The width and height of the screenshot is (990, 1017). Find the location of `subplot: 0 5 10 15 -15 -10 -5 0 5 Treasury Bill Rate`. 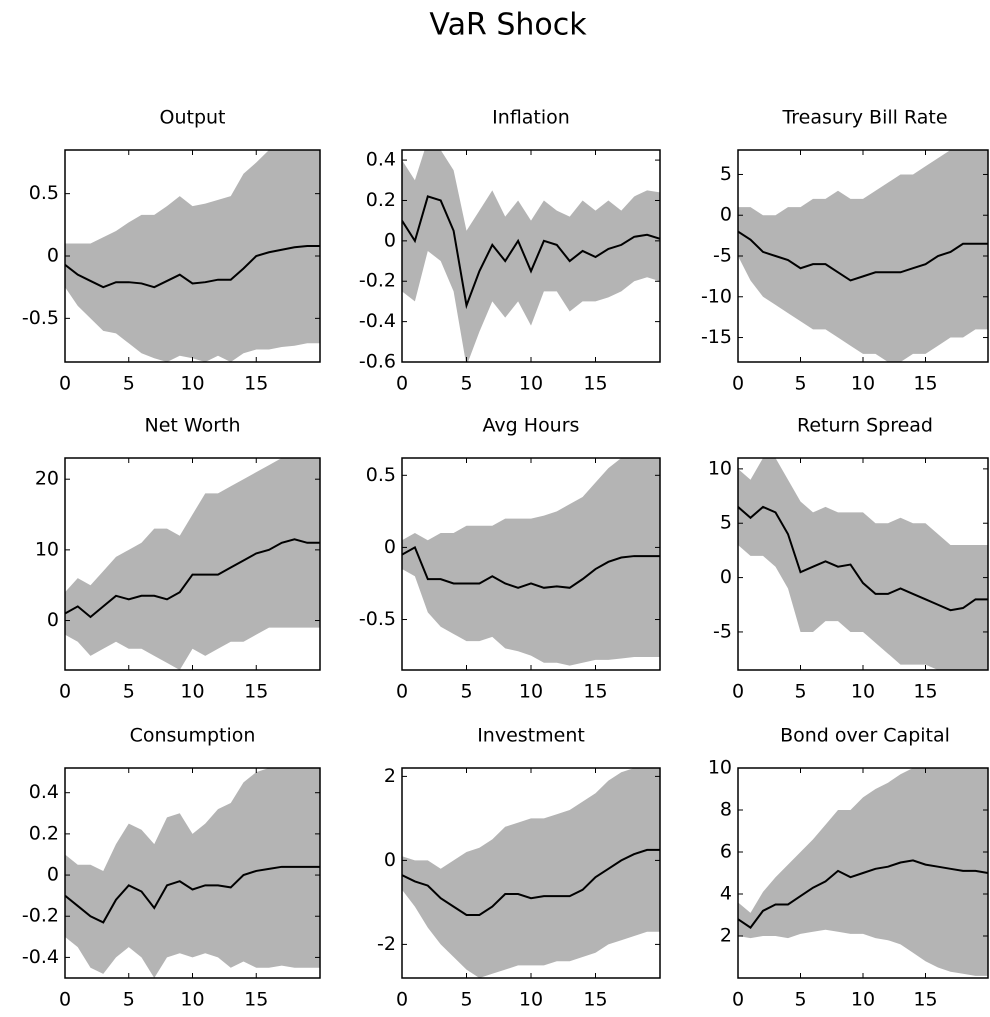

subplot: 0 5 10 15 -15 -10 -5 0 5 Treasury Bill Rate is located at coordinates (845, 251).